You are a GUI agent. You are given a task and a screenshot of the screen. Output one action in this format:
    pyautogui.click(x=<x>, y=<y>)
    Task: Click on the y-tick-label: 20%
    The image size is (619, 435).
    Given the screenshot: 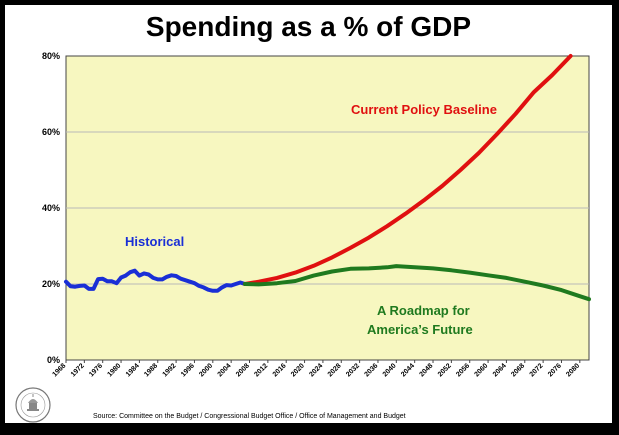 What is the action you would take?
    pyautogui.click(x=51, y=284)
    